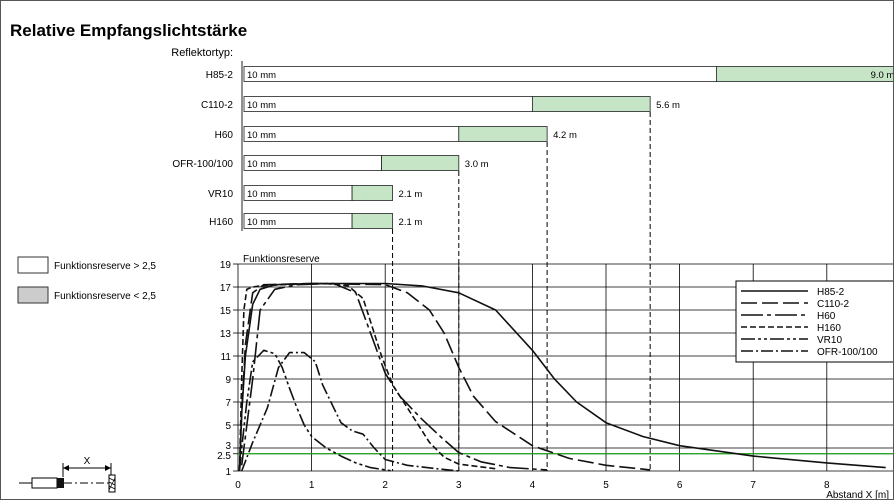 This screenshot has height=500, width=894. I want to click on y-tick-label: 15, so click(226, 311).